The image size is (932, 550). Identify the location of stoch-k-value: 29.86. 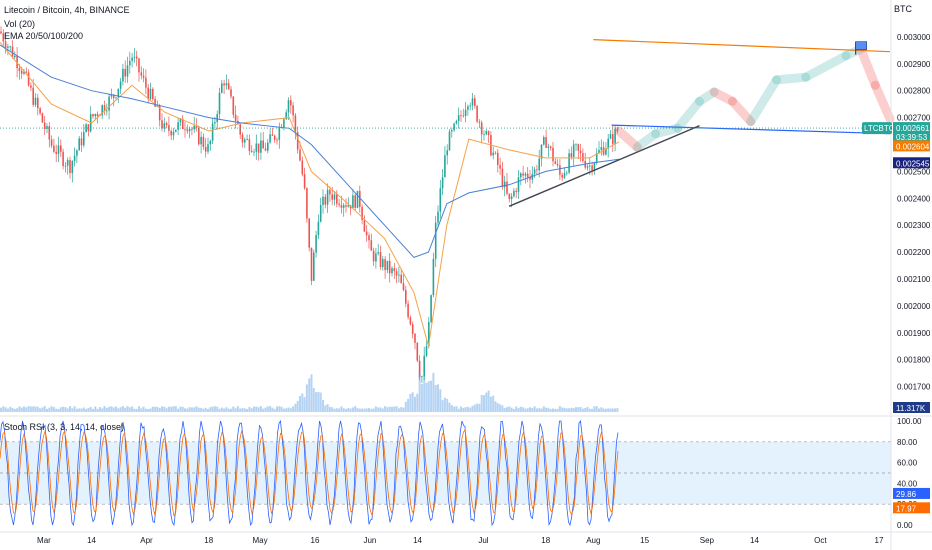
(906, 494).